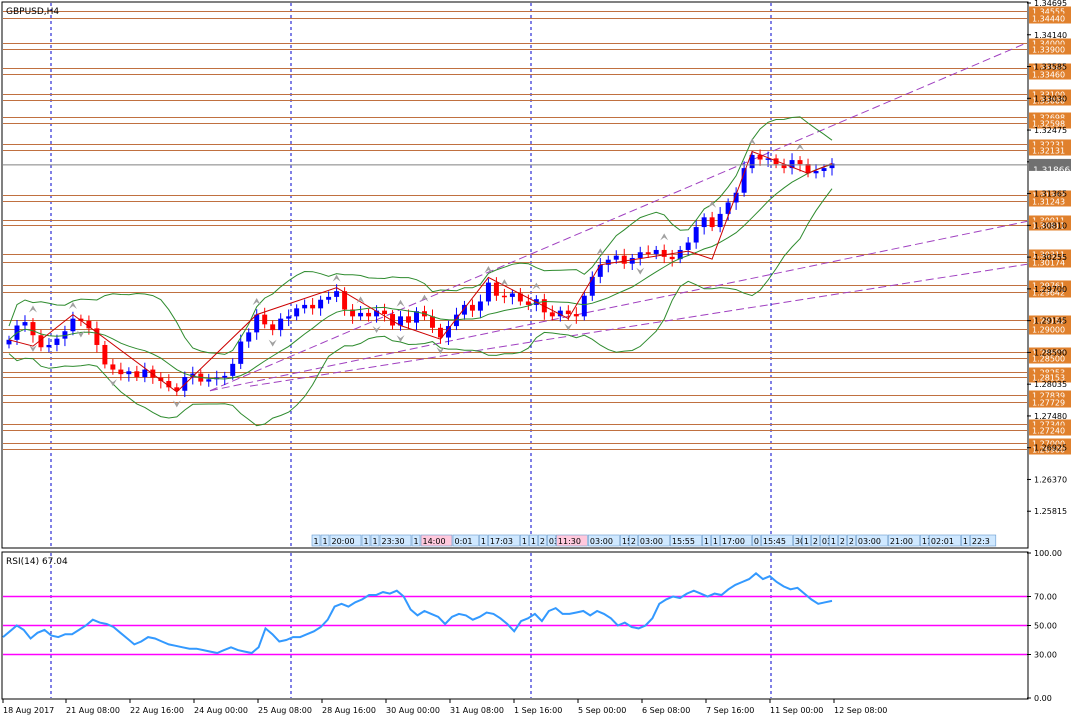 The width and height of the screenshot is (1080, 724). I want to click on price-axis-tick-label: 1.33030, so click(1050, 98).